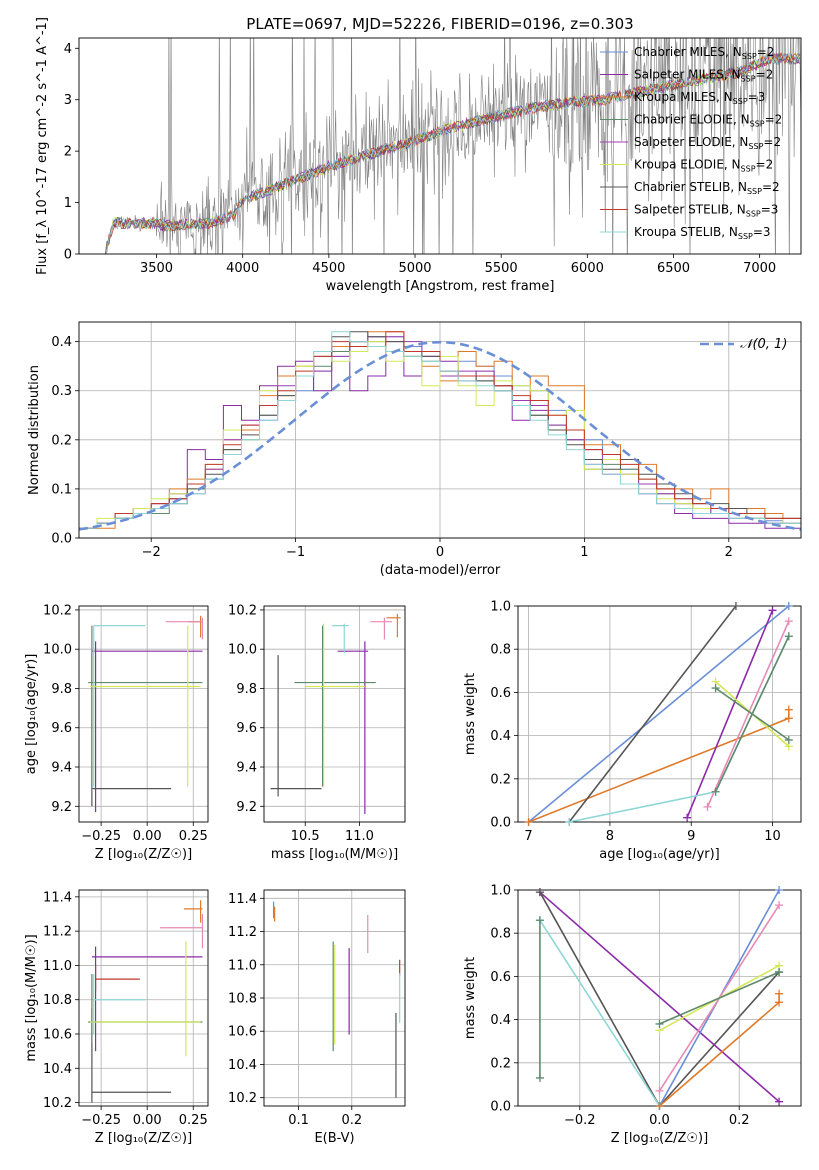  What do you see at coordinates (61, 728) in the screenshot?
I see `y-tick-label: 9.6` at bounding box center [61, 728].